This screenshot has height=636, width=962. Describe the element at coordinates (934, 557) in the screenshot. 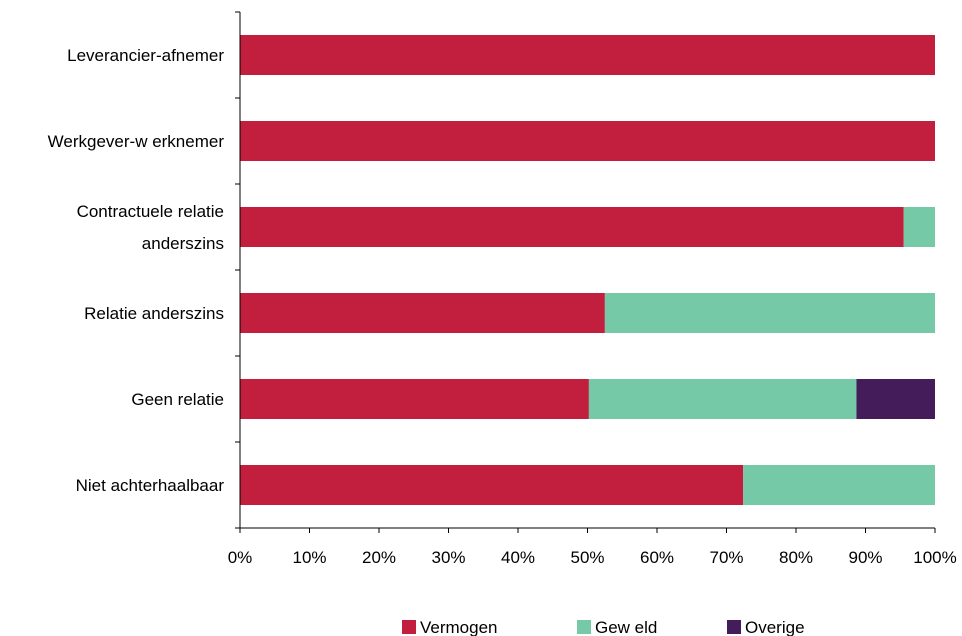

I see `x-tick-label: 100%` at that location.